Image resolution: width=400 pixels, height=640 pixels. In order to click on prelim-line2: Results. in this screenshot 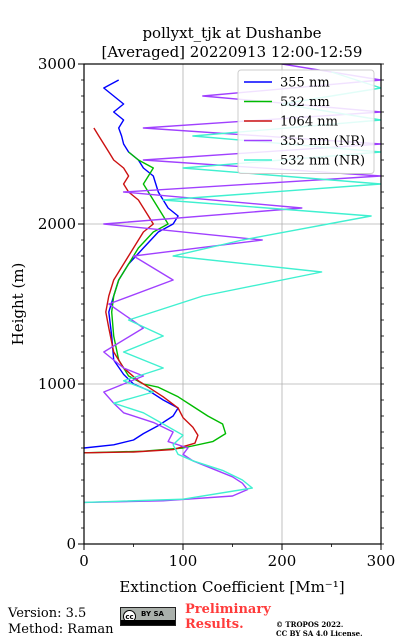, I will do `click(214, 624)`.